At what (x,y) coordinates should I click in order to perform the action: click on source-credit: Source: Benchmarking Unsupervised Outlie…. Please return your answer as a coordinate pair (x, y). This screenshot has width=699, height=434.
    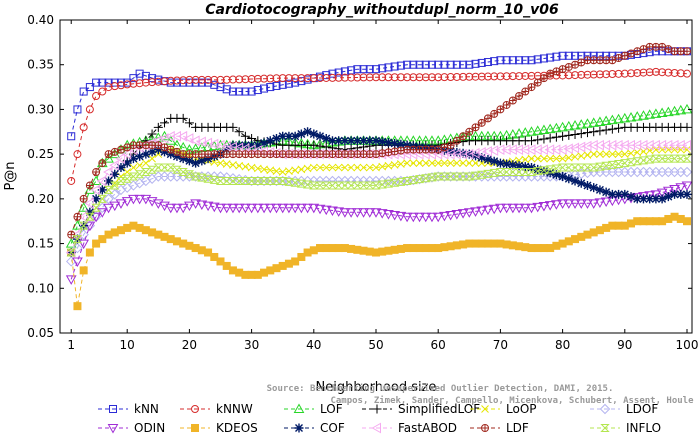
    Looking at the image, I should click on (480, 394).